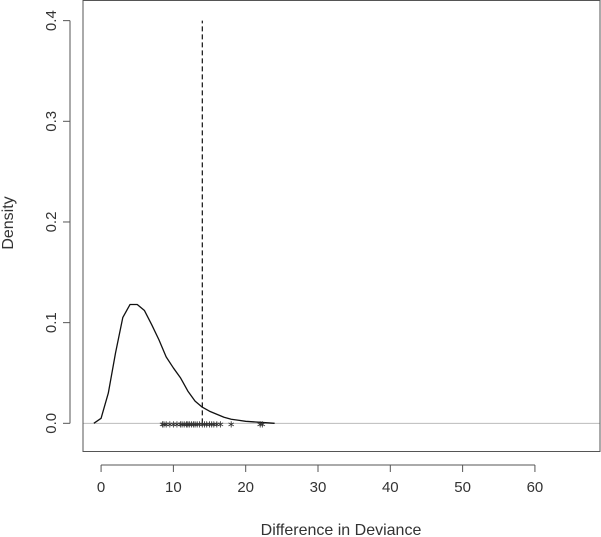 The height and width of the screenshot is (537, 601). Describe the element at coordinates (51, 222) in the screenshot. I see `y-tick-label: 0.2` at that location.